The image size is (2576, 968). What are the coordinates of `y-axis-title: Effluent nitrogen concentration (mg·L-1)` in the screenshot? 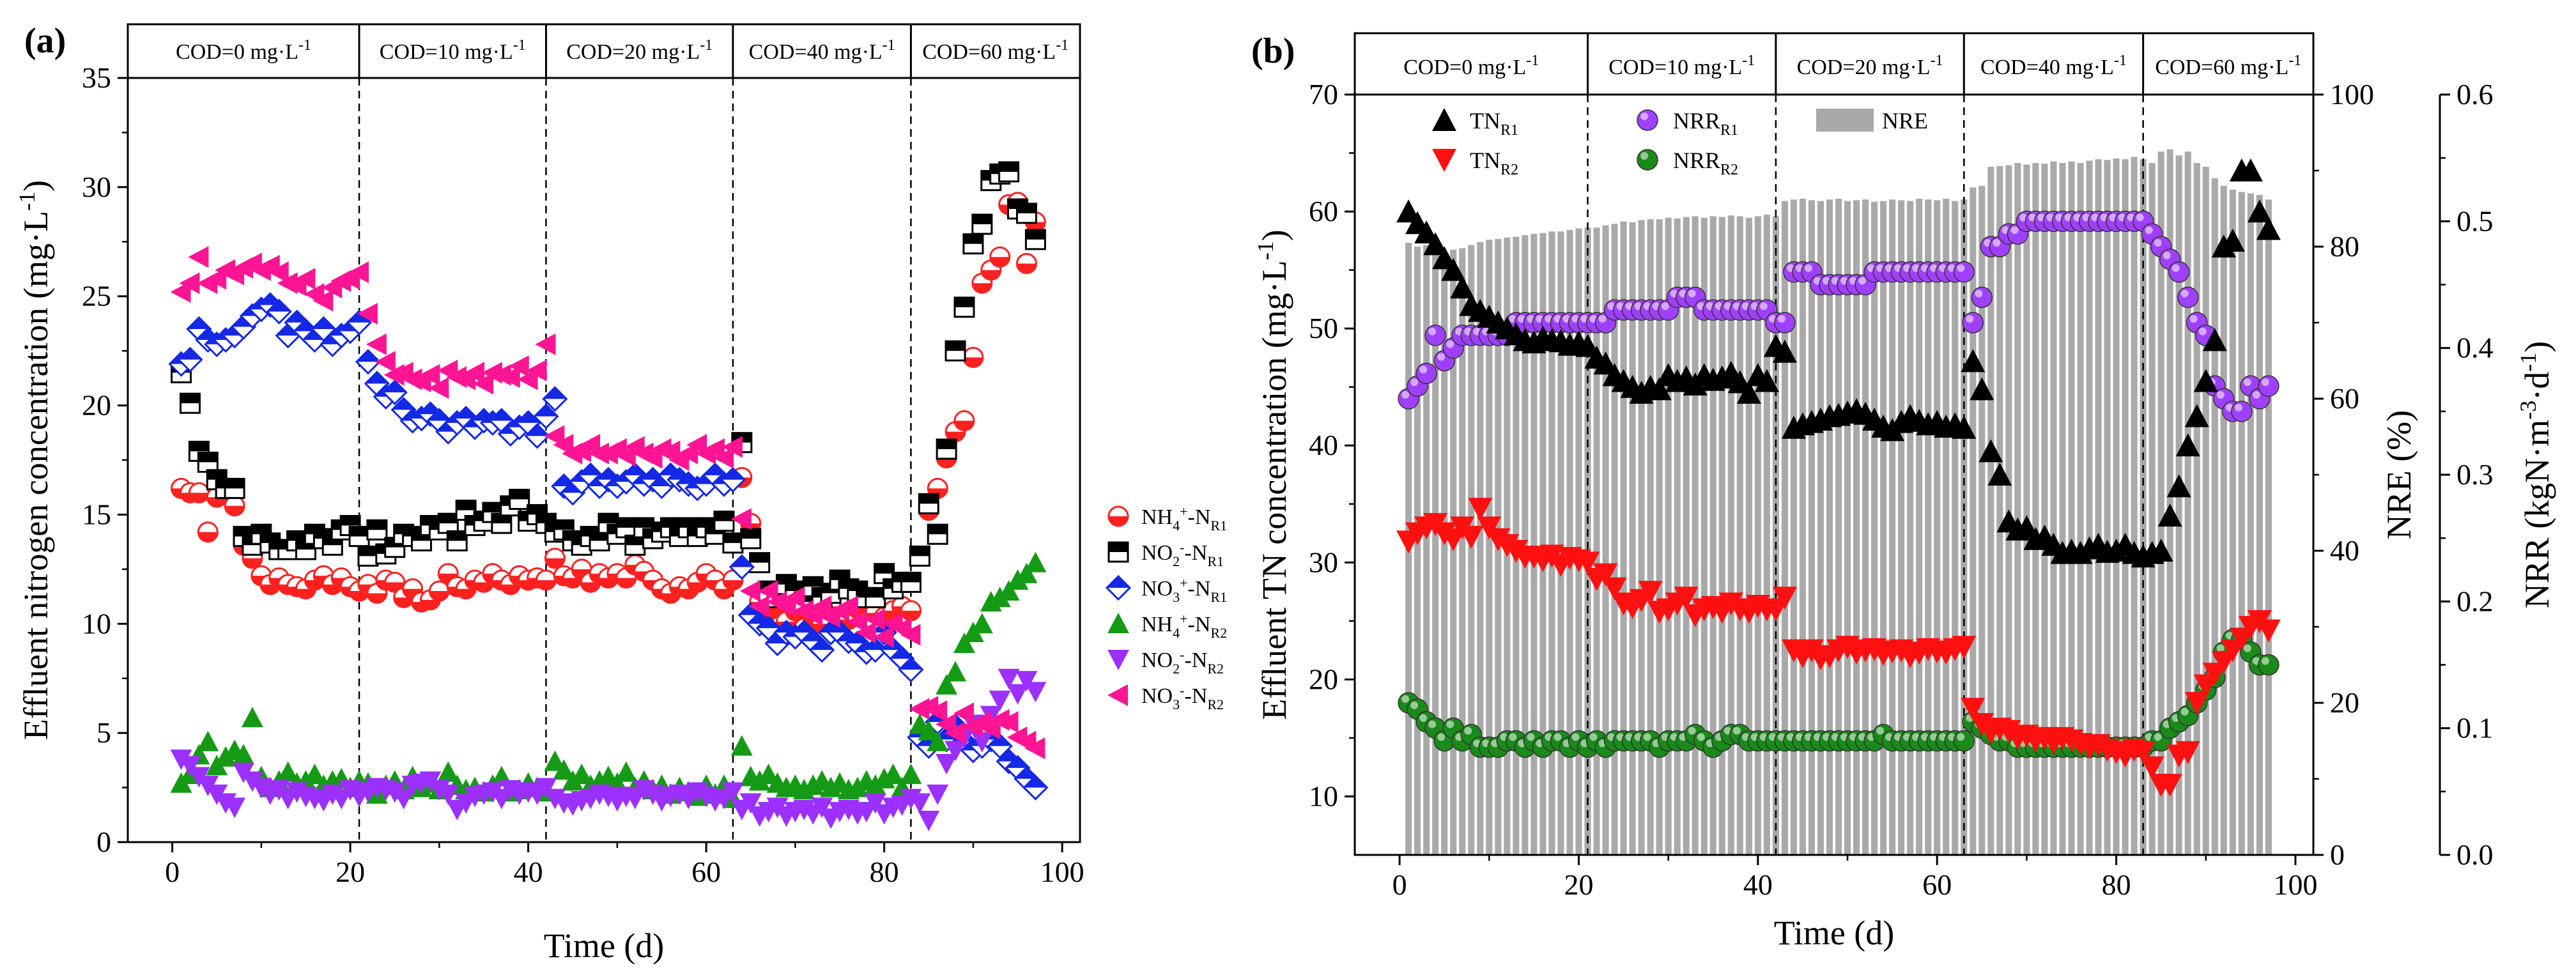 It's located at (34, 460).